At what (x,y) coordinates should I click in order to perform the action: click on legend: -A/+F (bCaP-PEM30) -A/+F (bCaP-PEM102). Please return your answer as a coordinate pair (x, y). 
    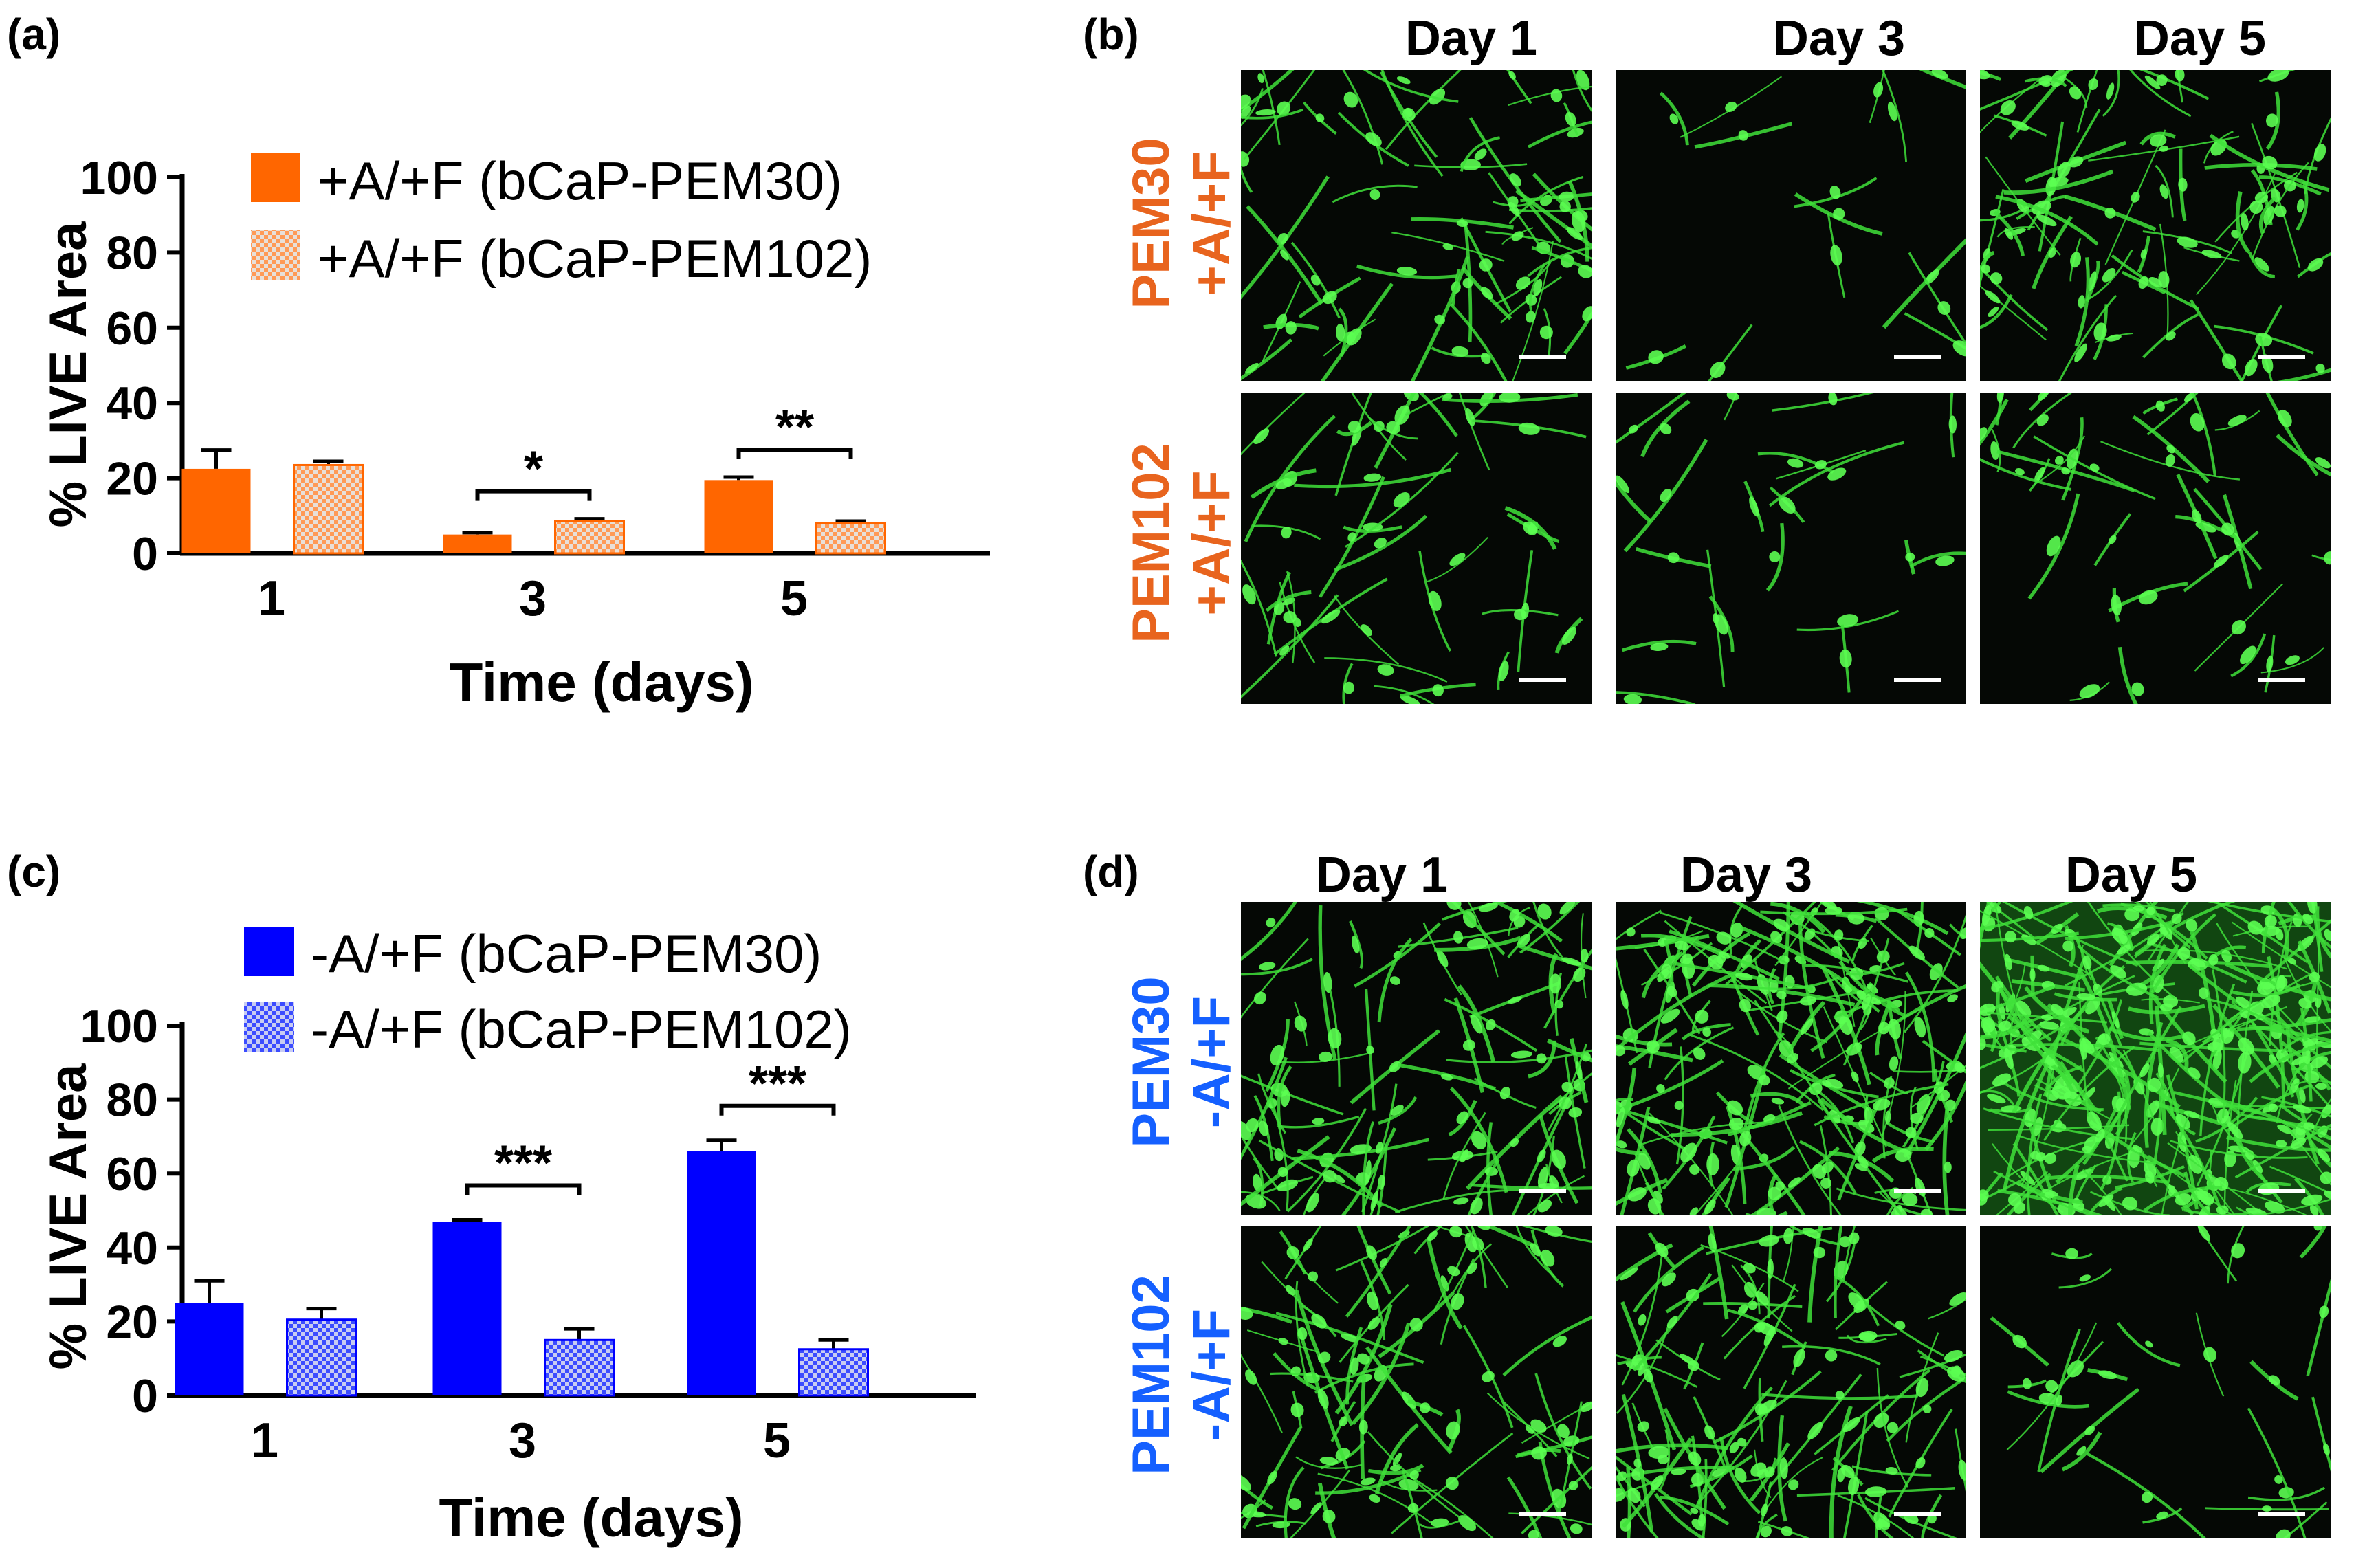
    Looking at the image, I should click on (548, 991).